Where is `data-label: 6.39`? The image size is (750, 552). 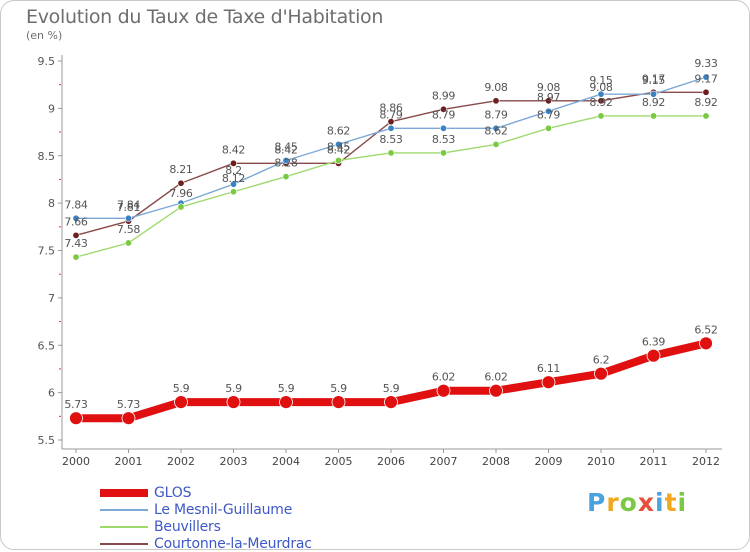
data-label: 6.39 is located at coordinates (654, 342).